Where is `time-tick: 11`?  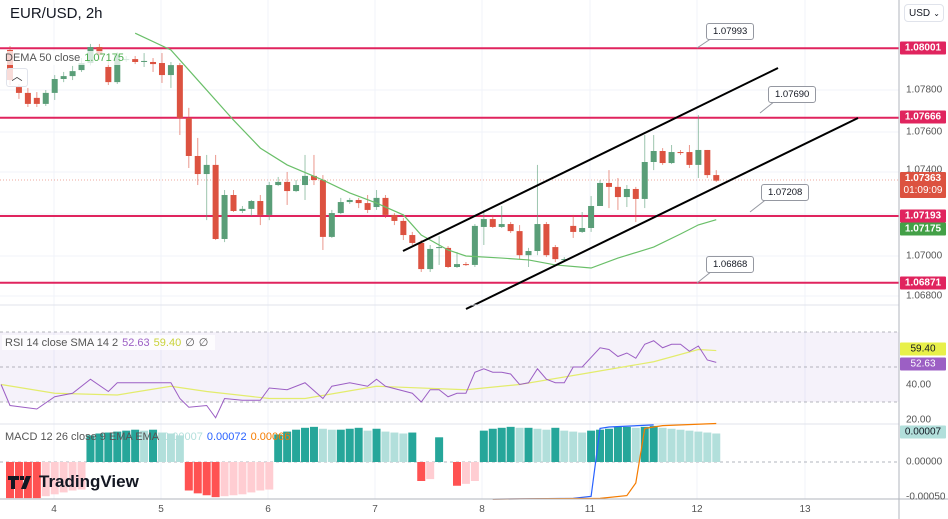 time-tick: 11 is located at coordinates (590, 509).